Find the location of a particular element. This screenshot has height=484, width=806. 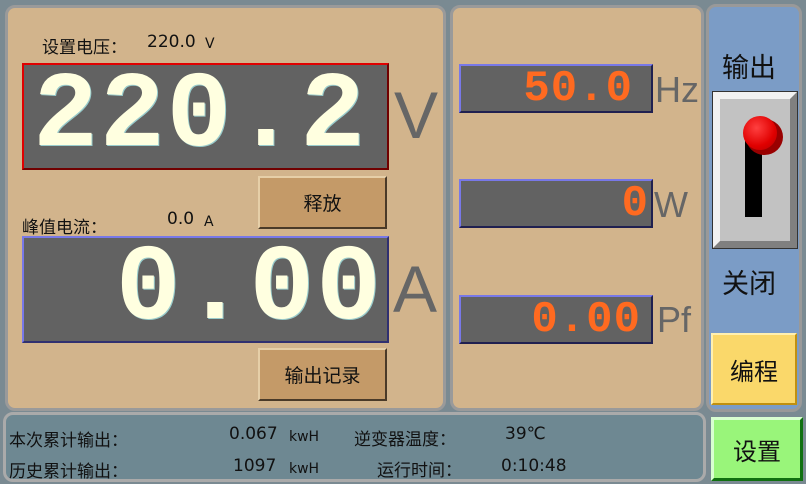

peak-current-unit: A is located at coordinates (209, 222).